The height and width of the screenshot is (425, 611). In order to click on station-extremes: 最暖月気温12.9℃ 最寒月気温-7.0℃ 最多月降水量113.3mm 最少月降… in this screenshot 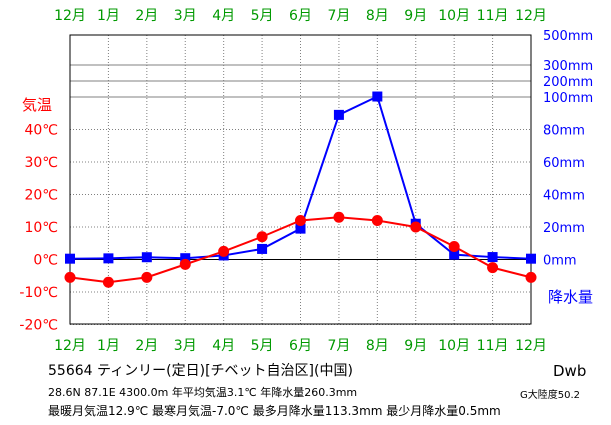, I will do `click(274, 411)`.